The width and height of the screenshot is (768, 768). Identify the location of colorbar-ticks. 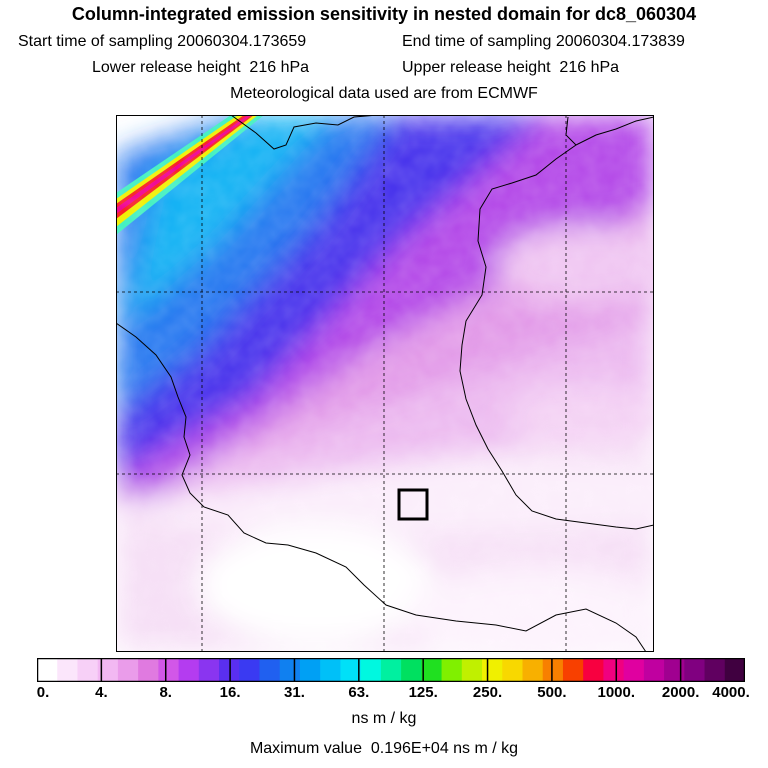
(391, 670).